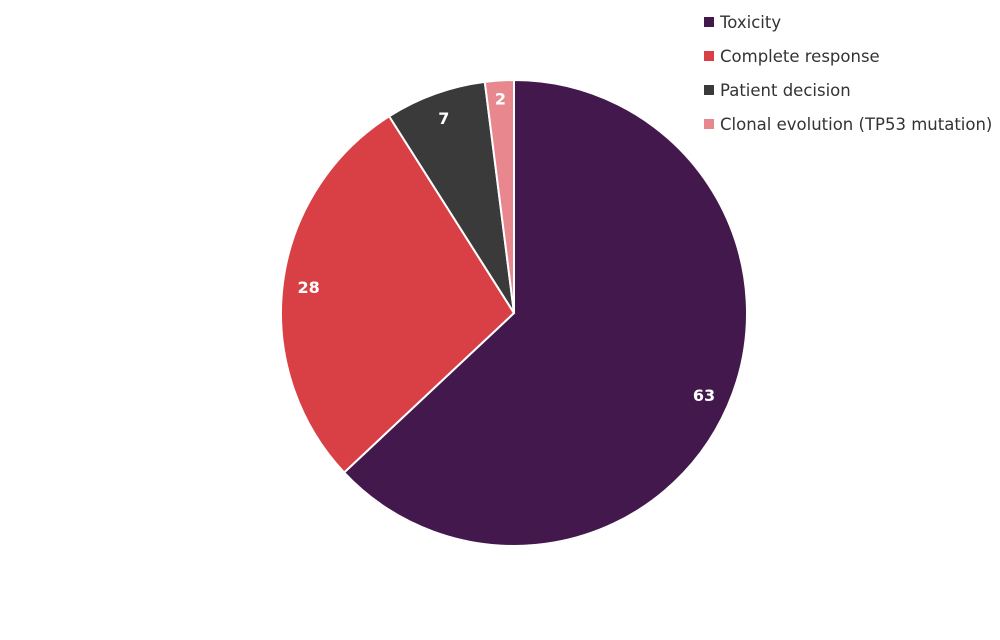  What do you see at coordinates (443, 118) in the screenshot?
I see `data-label: 7` at bounding box center [443, 118].